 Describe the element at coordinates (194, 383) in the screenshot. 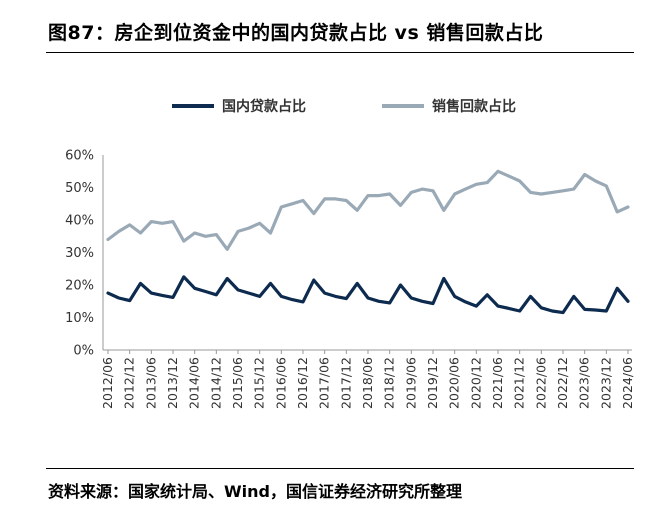

I see `x-tick-label: 2014/06` at that location.